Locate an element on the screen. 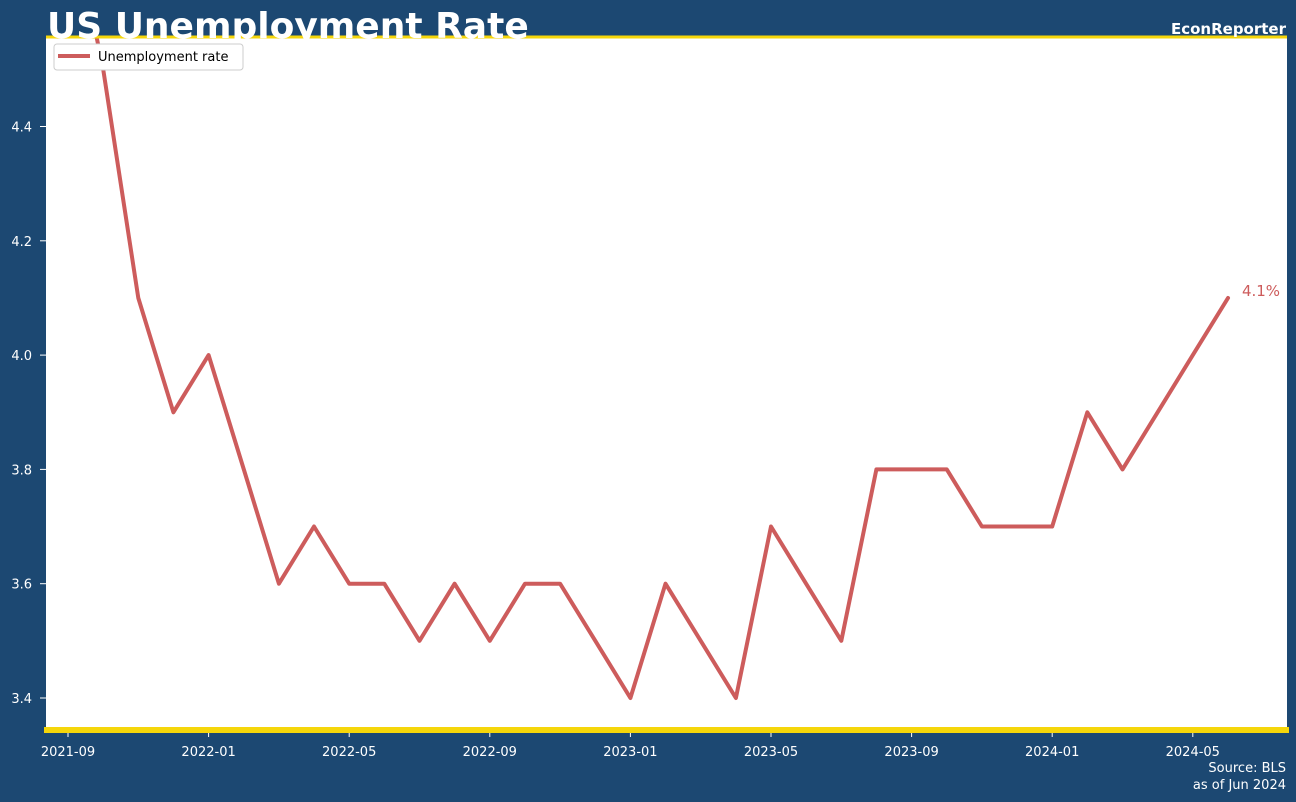  x-tick-label: 2021-09 is located at coordinates (68, 752).